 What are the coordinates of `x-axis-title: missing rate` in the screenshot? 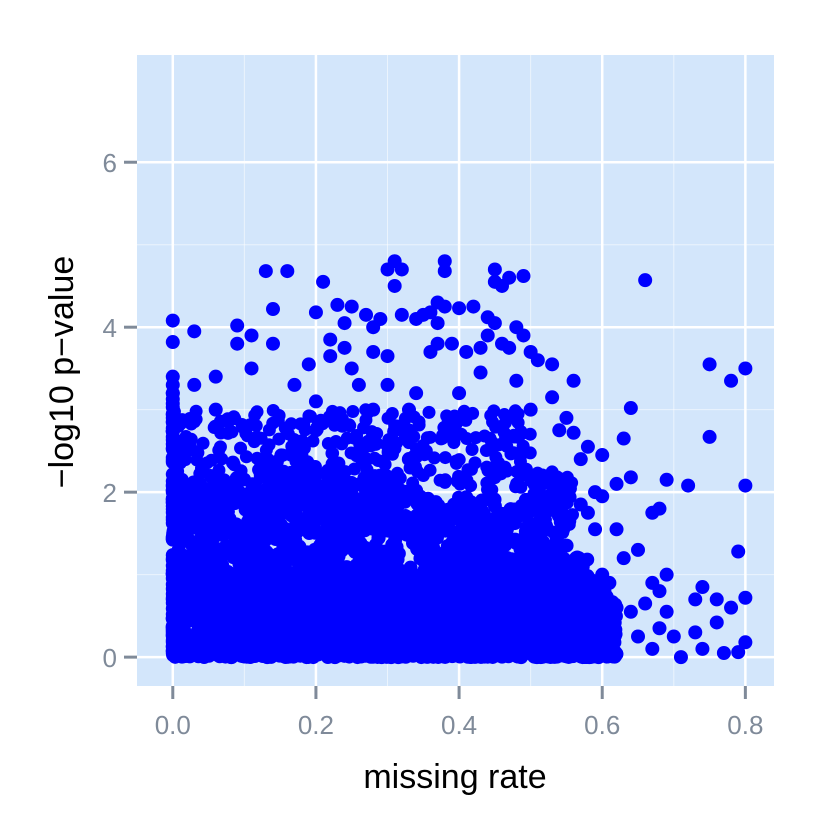 It's located at (454, 777).